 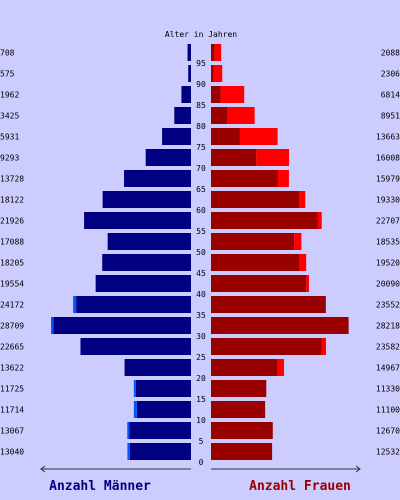 What do you see at coordinates (201, 105) in the screenshot?
I see `age-tick-label: 85` at bounding box center [201, 105].